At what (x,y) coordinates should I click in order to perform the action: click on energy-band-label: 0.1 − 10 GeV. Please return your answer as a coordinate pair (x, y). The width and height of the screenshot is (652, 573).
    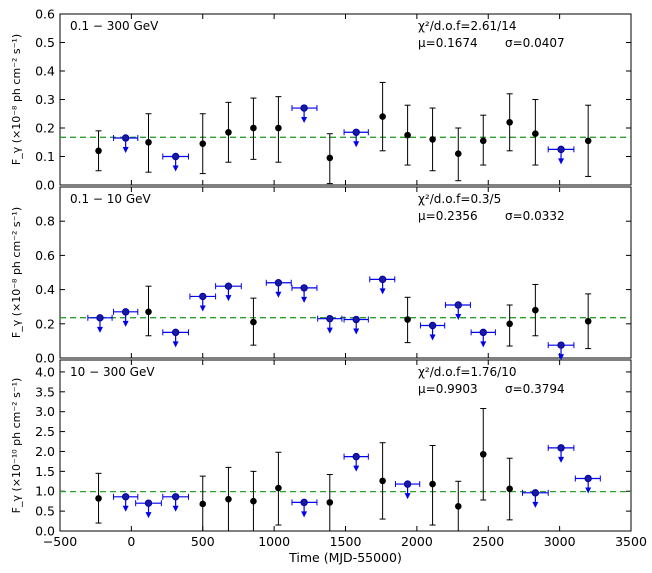
    Looking at the image, I should click on (111, 199).